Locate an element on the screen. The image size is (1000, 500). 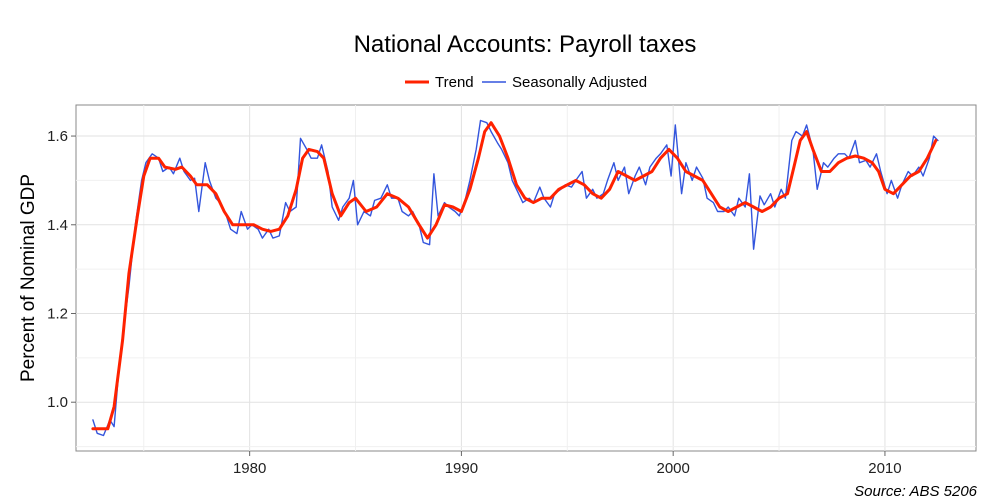
x-tick-label: 1980 is located at coordinates (249, 468).